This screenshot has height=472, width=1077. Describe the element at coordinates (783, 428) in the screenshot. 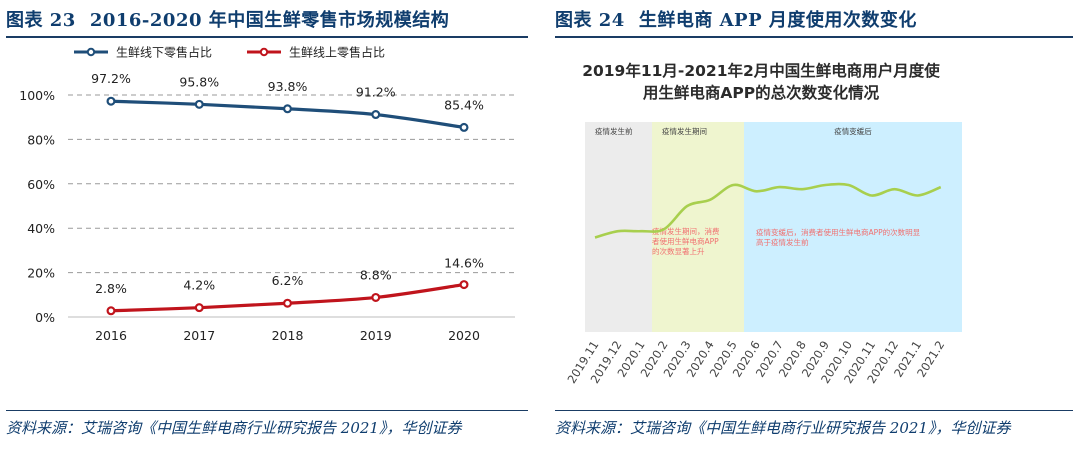

I see `right-source-note: 资料来源：艾瑞咨询《中国生鲜电商行业研究报告 2021》，华创证券` at that location.